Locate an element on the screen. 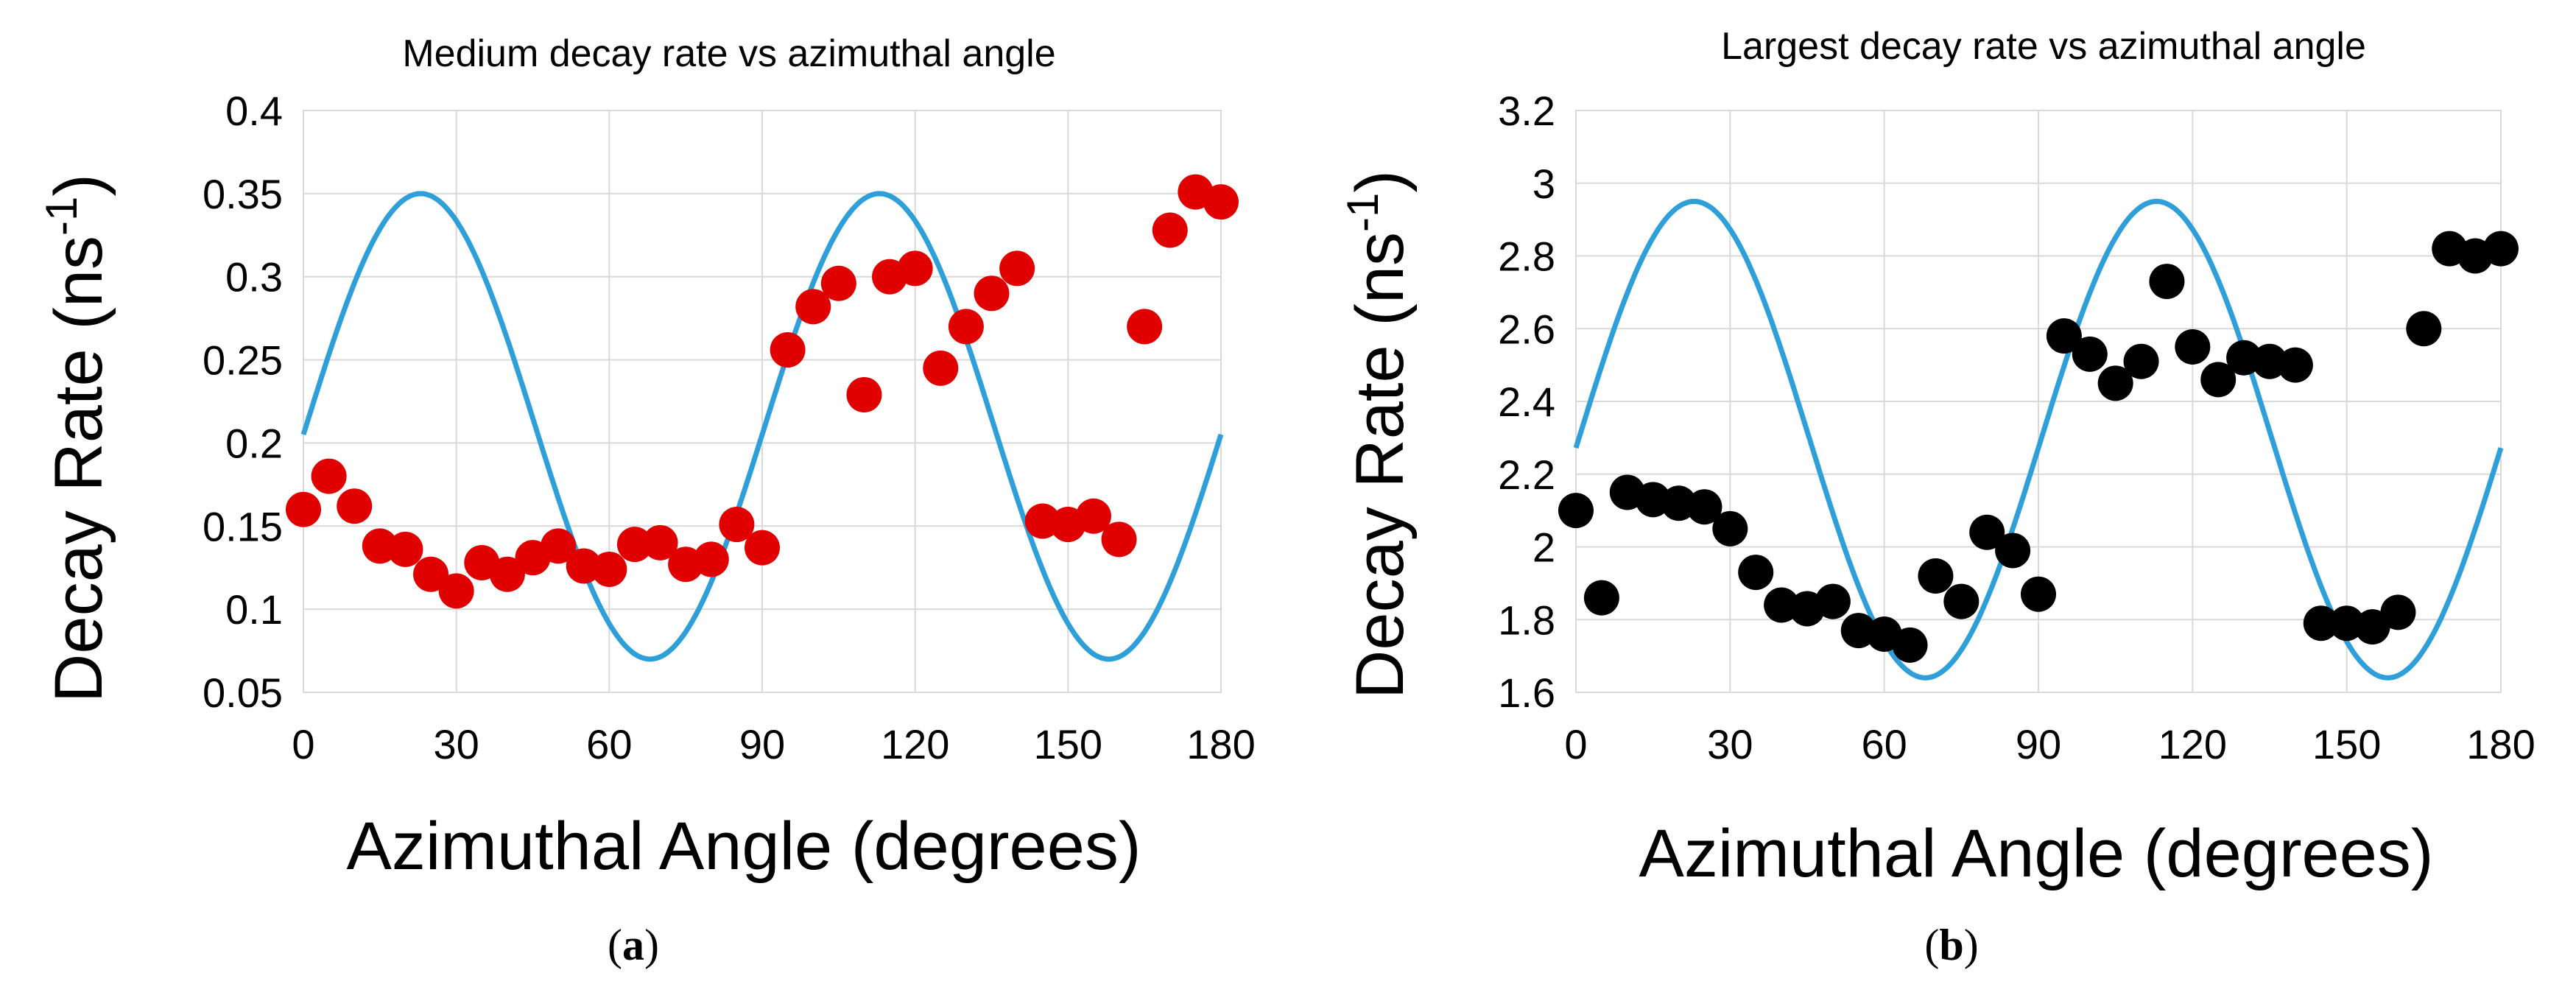  y-tick-label: 2.6 is located at coordinates (1526, 329).